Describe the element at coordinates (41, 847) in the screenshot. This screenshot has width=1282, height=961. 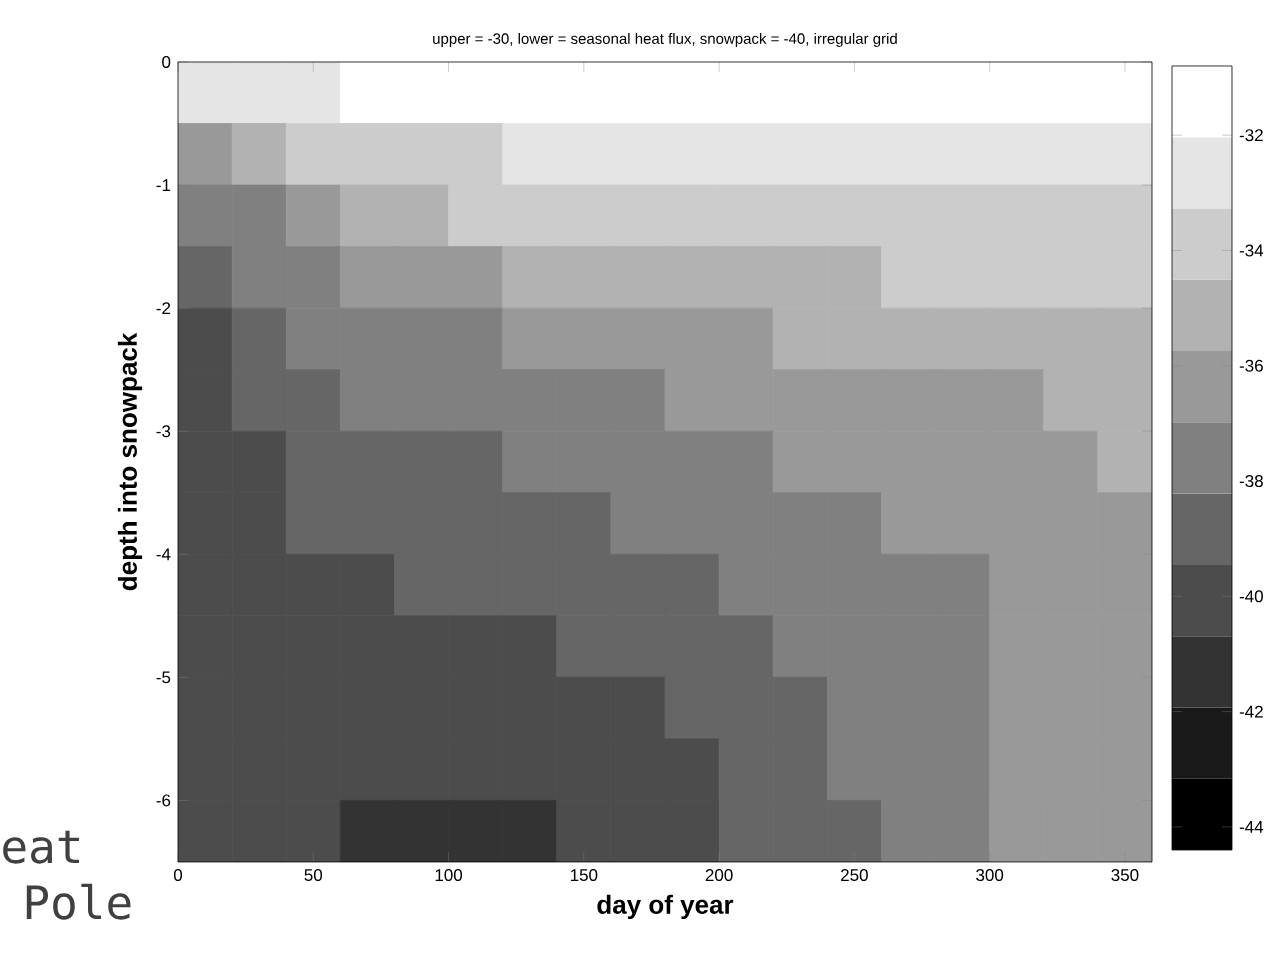
I see `text: eat` at that location.